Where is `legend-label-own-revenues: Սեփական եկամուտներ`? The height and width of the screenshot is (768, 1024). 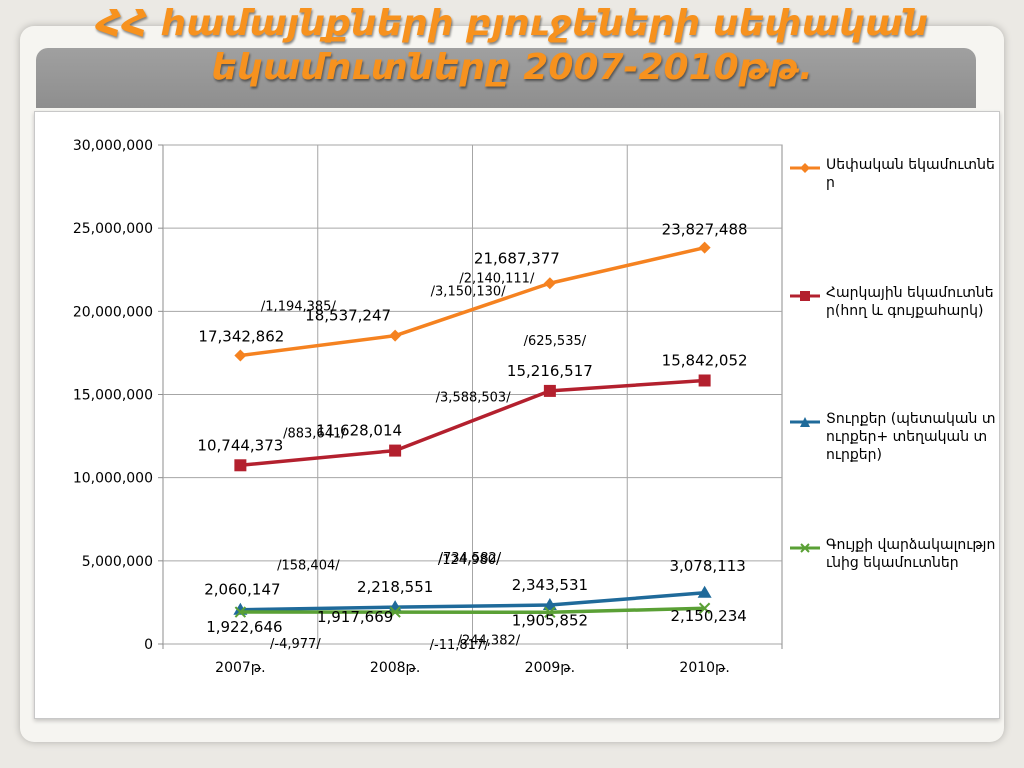 legend-label-own-revenues: Սեփական եկամուտներ is located at coordinates (910, 174).